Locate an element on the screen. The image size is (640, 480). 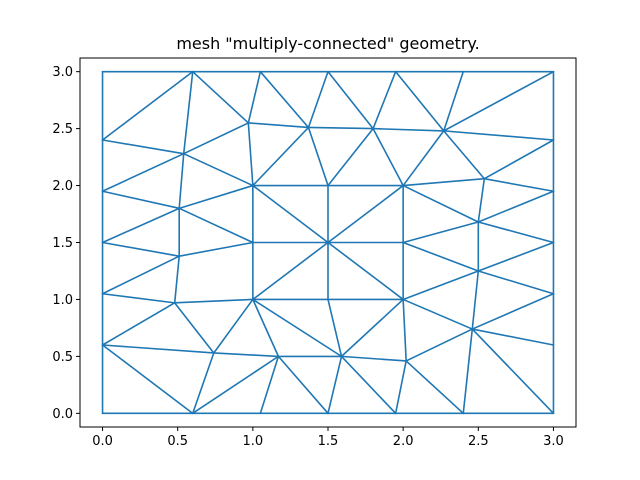
chart-title: mesh "multiply-connected" geometry. is located at coordinates (327, 43).